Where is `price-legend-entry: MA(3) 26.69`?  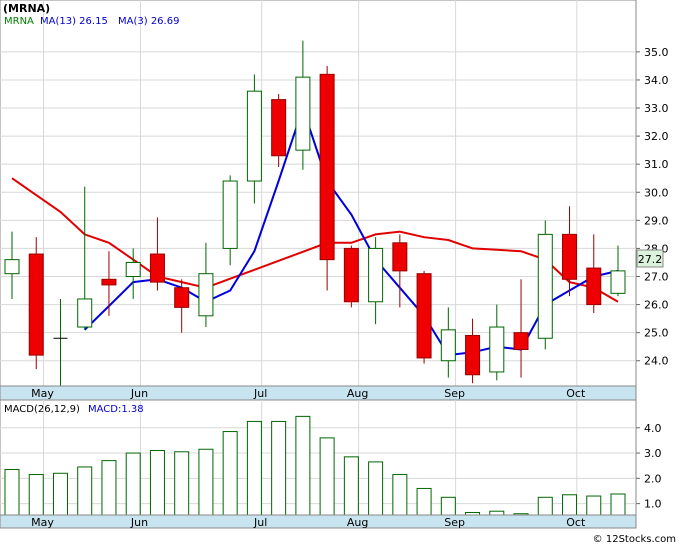
price-legend-entry: MA(3) 26.69 is located at coordinates (148, 21).